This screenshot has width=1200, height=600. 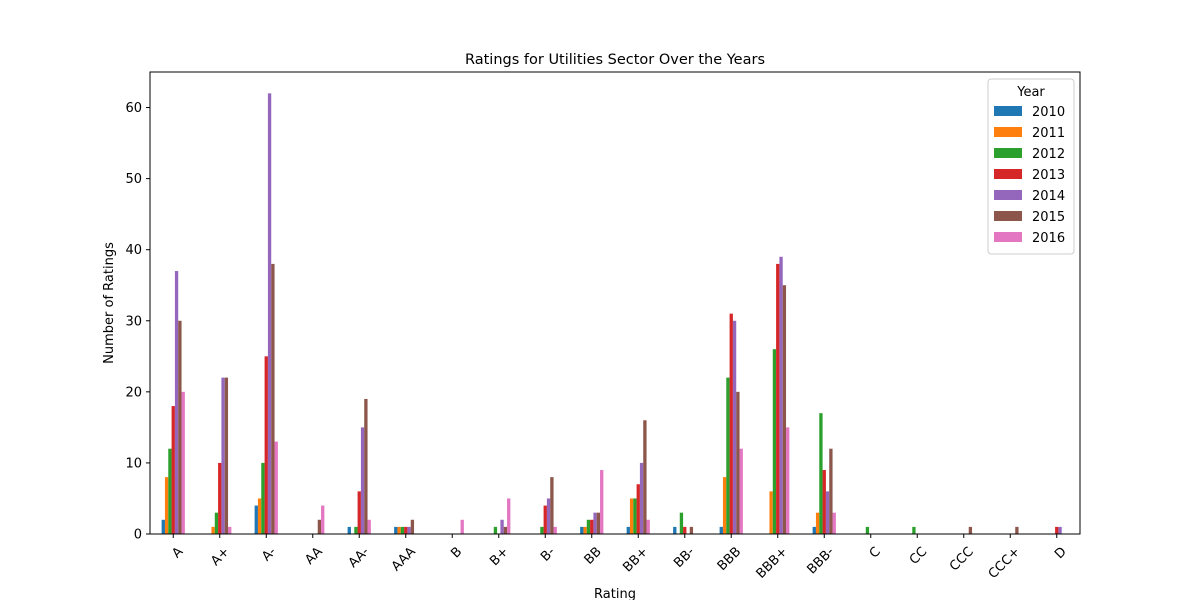 What do you see at coordinates (1048, 175) in the screenshot?
I see `legend-label-2013: 2013` at bounding box center [1048, 175].